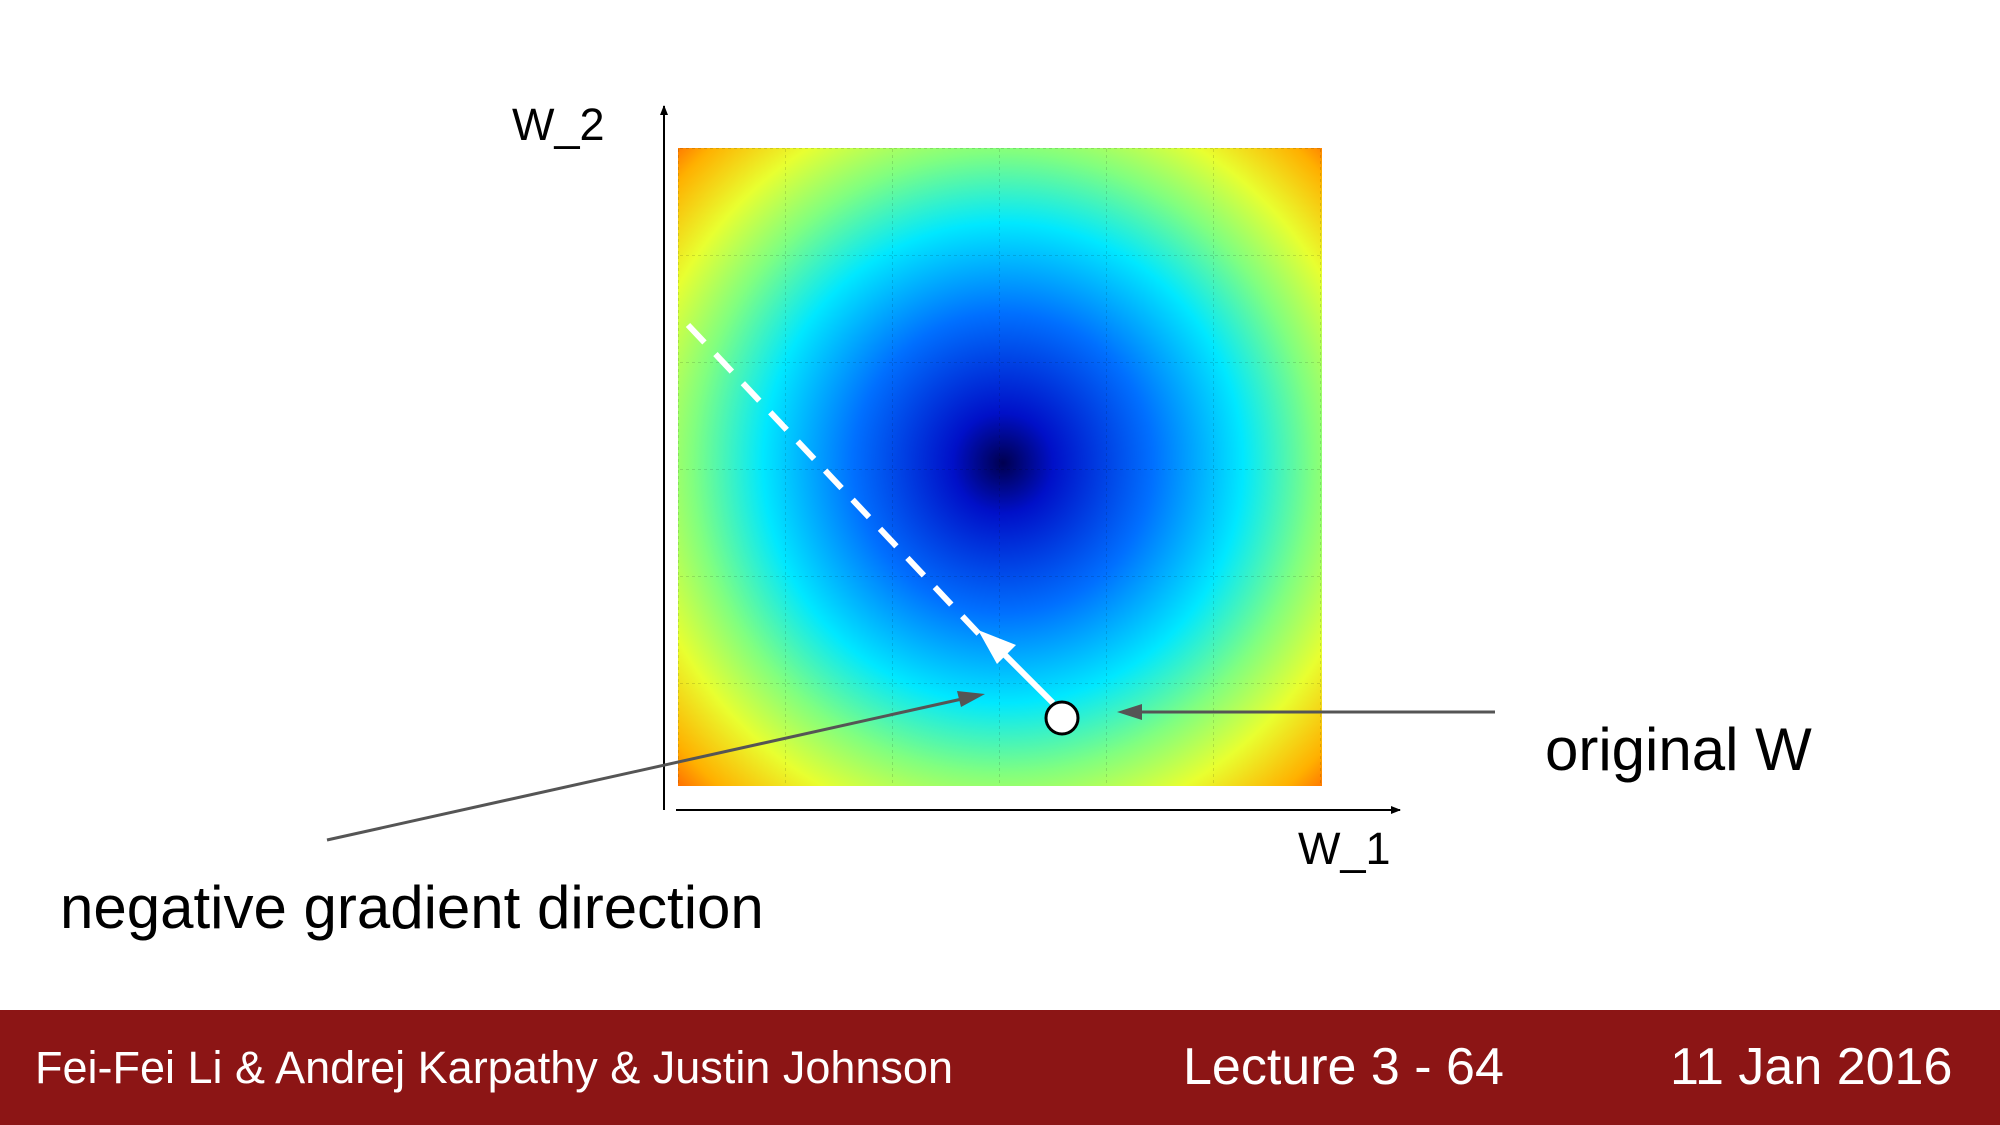 This screenshot has width=2000, height=1125. What do you see at coordinates (834, 480) in the screenshot?
I see `gradient-direction-dashed-line` at bounding box center [834, 480].